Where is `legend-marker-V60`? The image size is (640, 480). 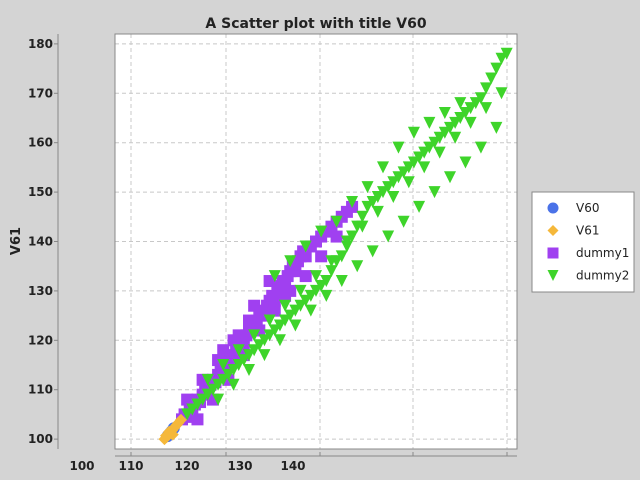
legend-marker-V60 is located at coordinates (553, 208).